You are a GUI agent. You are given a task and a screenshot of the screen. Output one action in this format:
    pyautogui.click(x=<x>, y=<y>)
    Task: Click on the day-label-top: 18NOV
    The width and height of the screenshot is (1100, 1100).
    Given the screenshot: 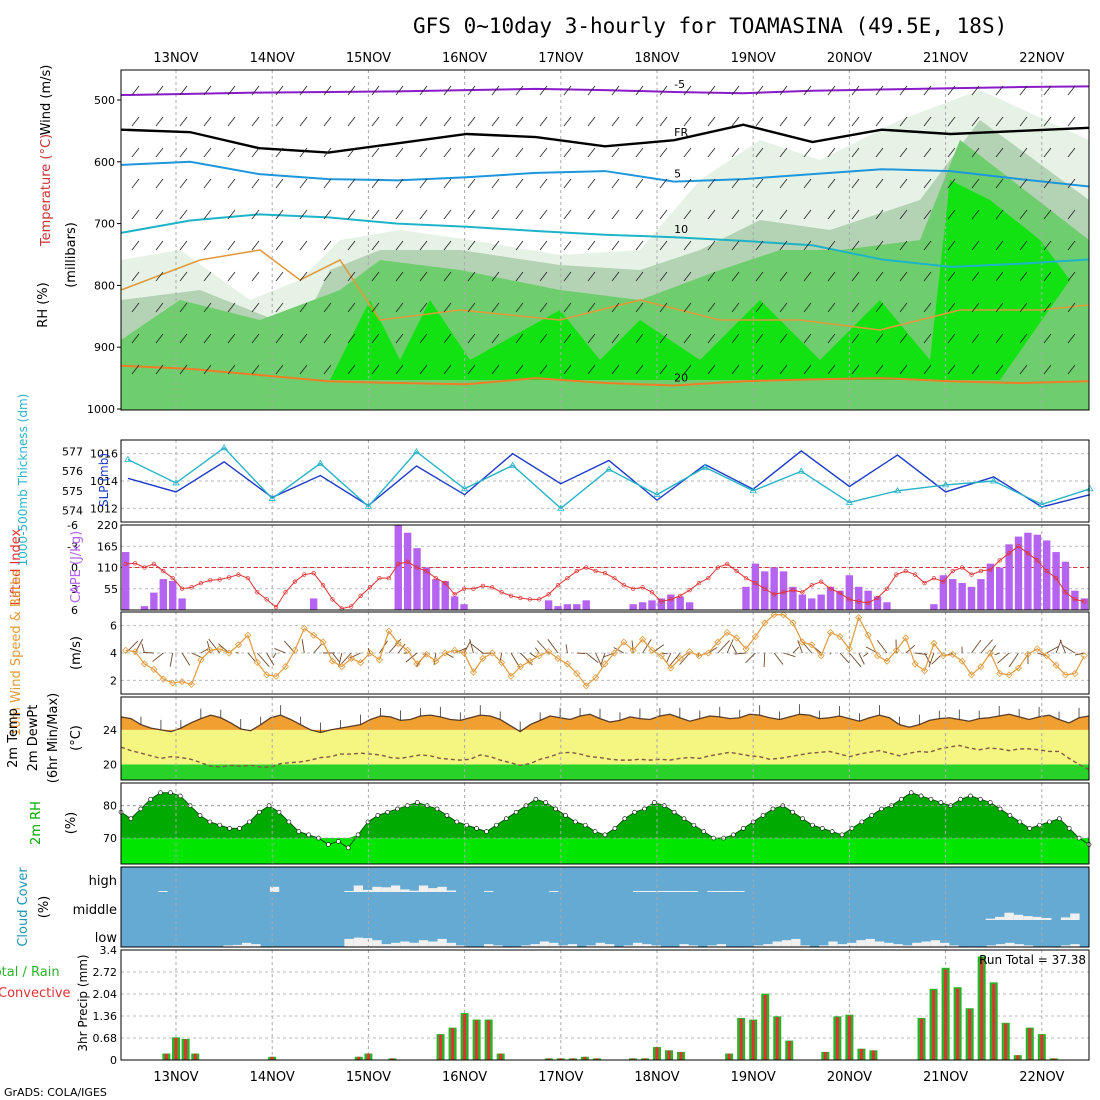 What is the action you would take?
    pyautogui.click(x=656, y=58)
    